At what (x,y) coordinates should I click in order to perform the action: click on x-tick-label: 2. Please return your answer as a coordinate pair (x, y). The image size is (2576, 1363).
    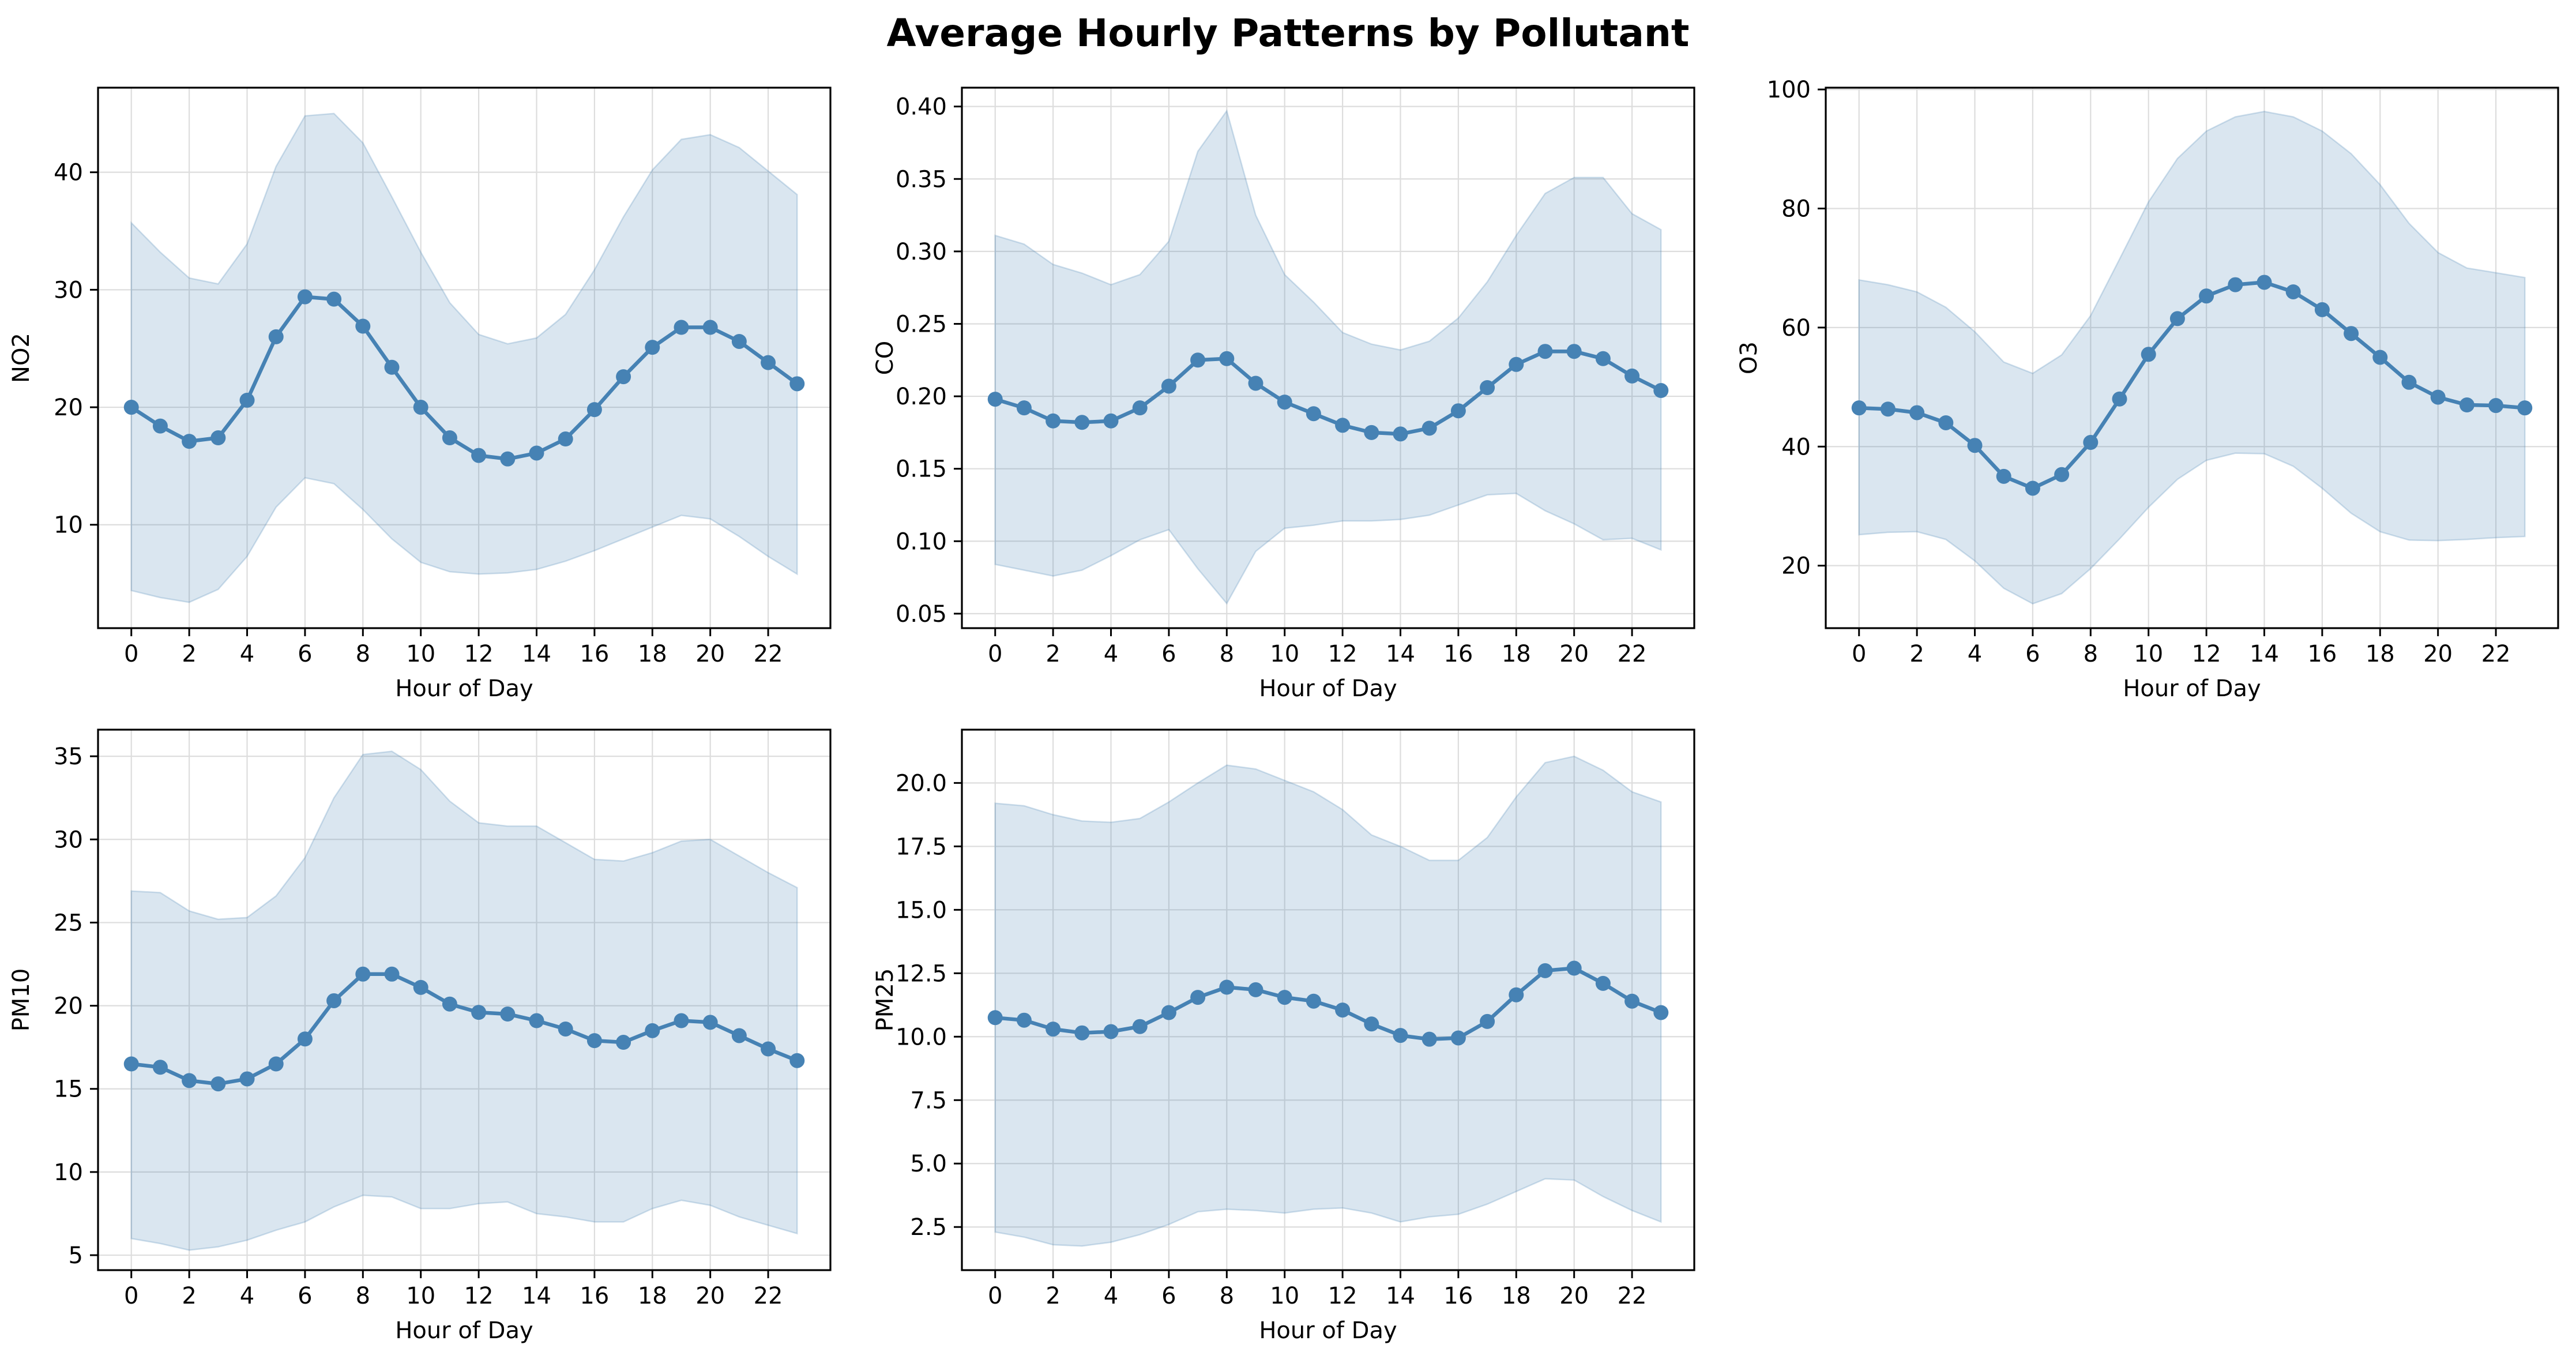
    Looking at the image, I should click on (189, 654).